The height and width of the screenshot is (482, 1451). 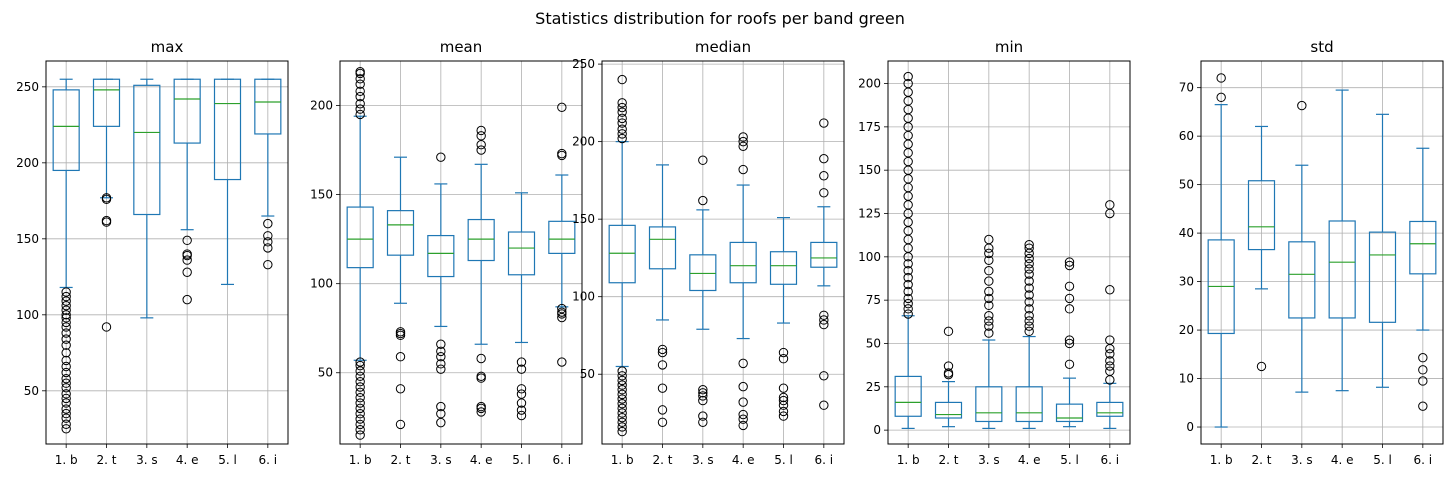 I want to click on x-tick-label: 3. s, so click(x=1302, y=460).